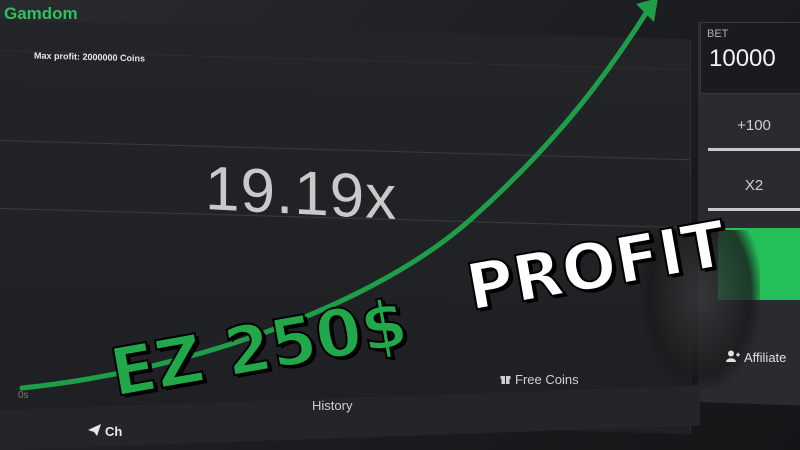  I want to click on user-plus-icon, so click(733, 357).